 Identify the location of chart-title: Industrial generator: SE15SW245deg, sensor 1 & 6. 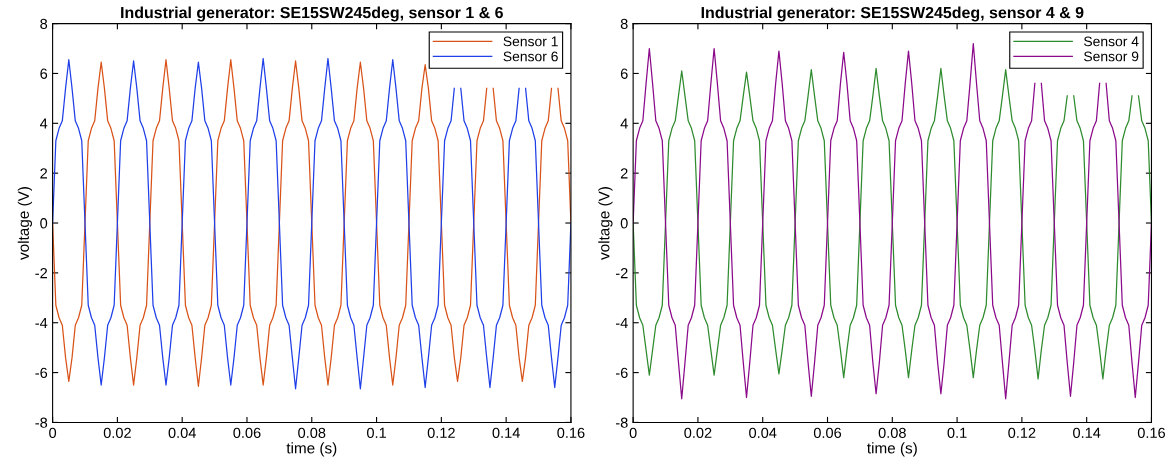
(312, 14).